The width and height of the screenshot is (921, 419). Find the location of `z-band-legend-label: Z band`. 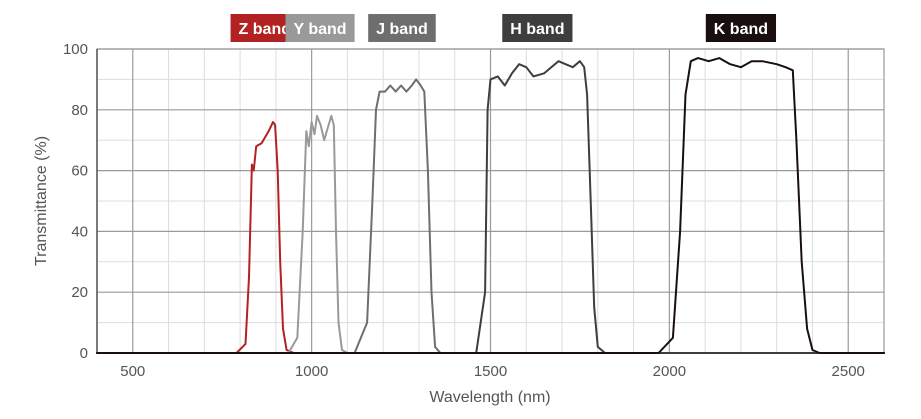

z-band-legend-label: Z band is located at coordinates (265, 29).